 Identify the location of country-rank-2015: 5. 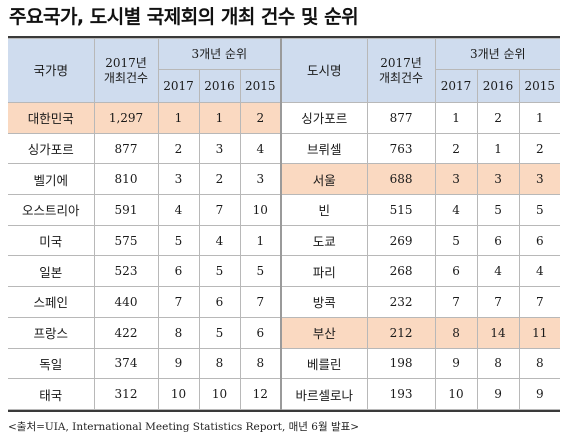
(260, 271).